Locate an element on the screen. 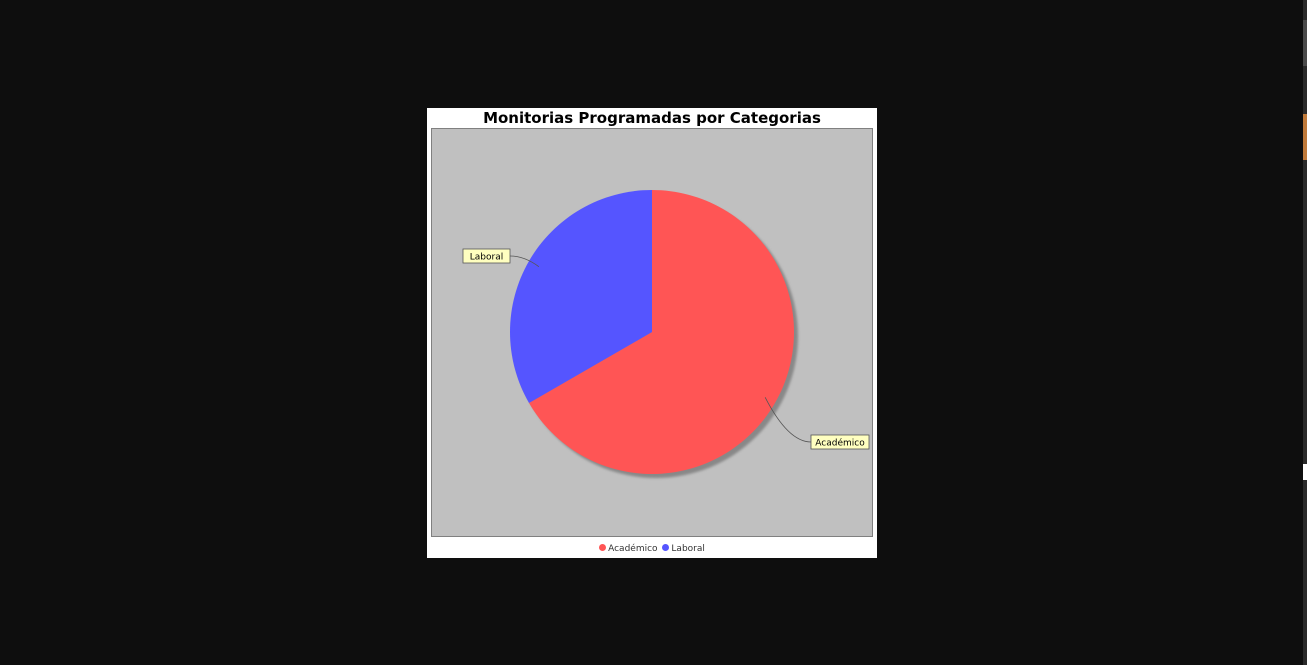 The width and height of the screenshot is (1307, 665). leader-line-laboral is located at coordinates (524, 261).